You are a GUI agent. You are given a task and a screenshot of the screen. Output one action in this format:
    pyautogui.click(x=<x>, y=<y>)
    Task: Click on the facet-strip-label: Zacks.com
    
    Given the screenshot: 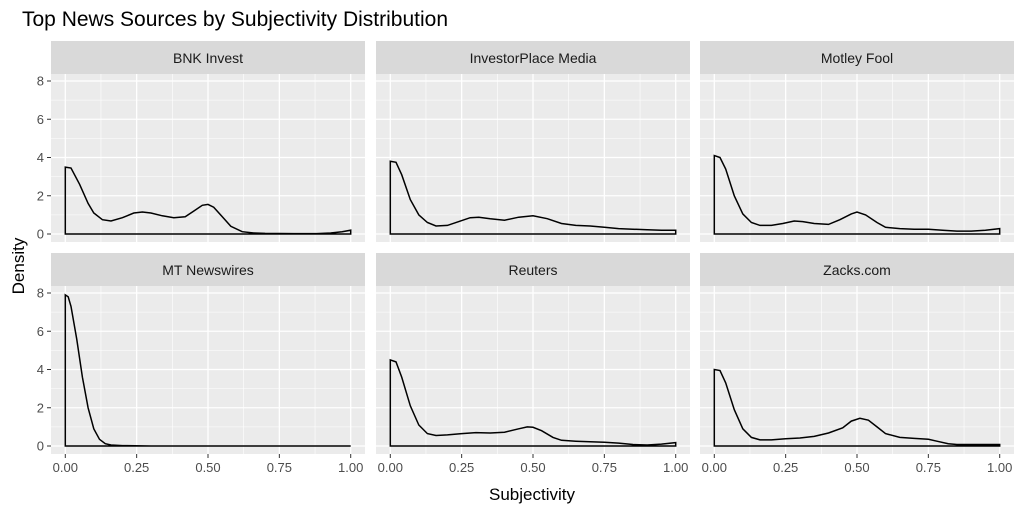 What is the action you would take?
    pyautogui.click(x=857, y=270)
    